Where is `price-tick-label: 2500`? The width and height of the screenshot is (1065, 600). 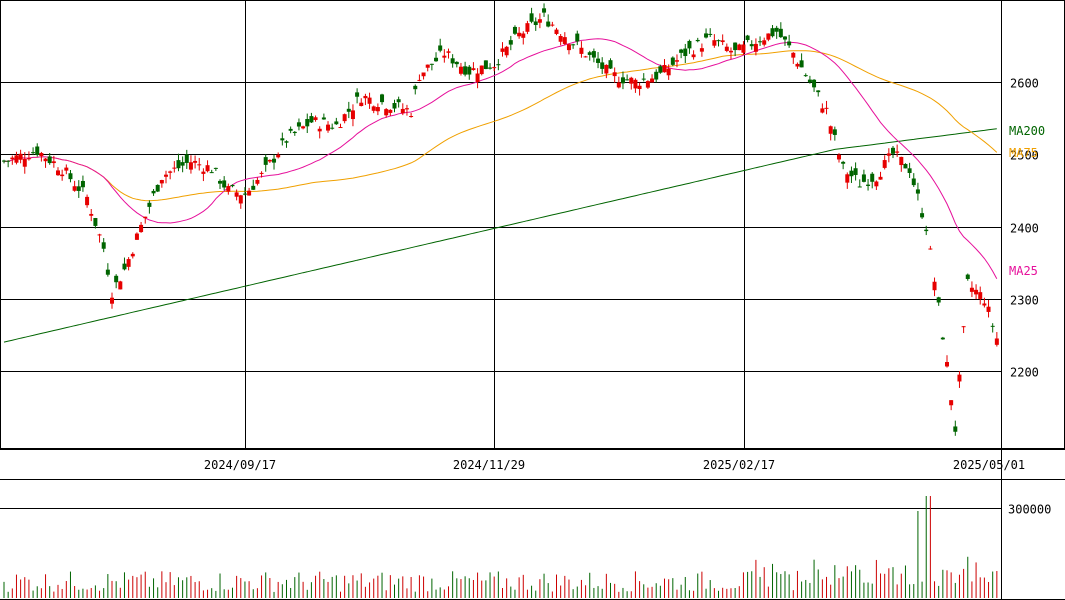
price-tick-label: 2500 is located at coordinates (1024, 156).